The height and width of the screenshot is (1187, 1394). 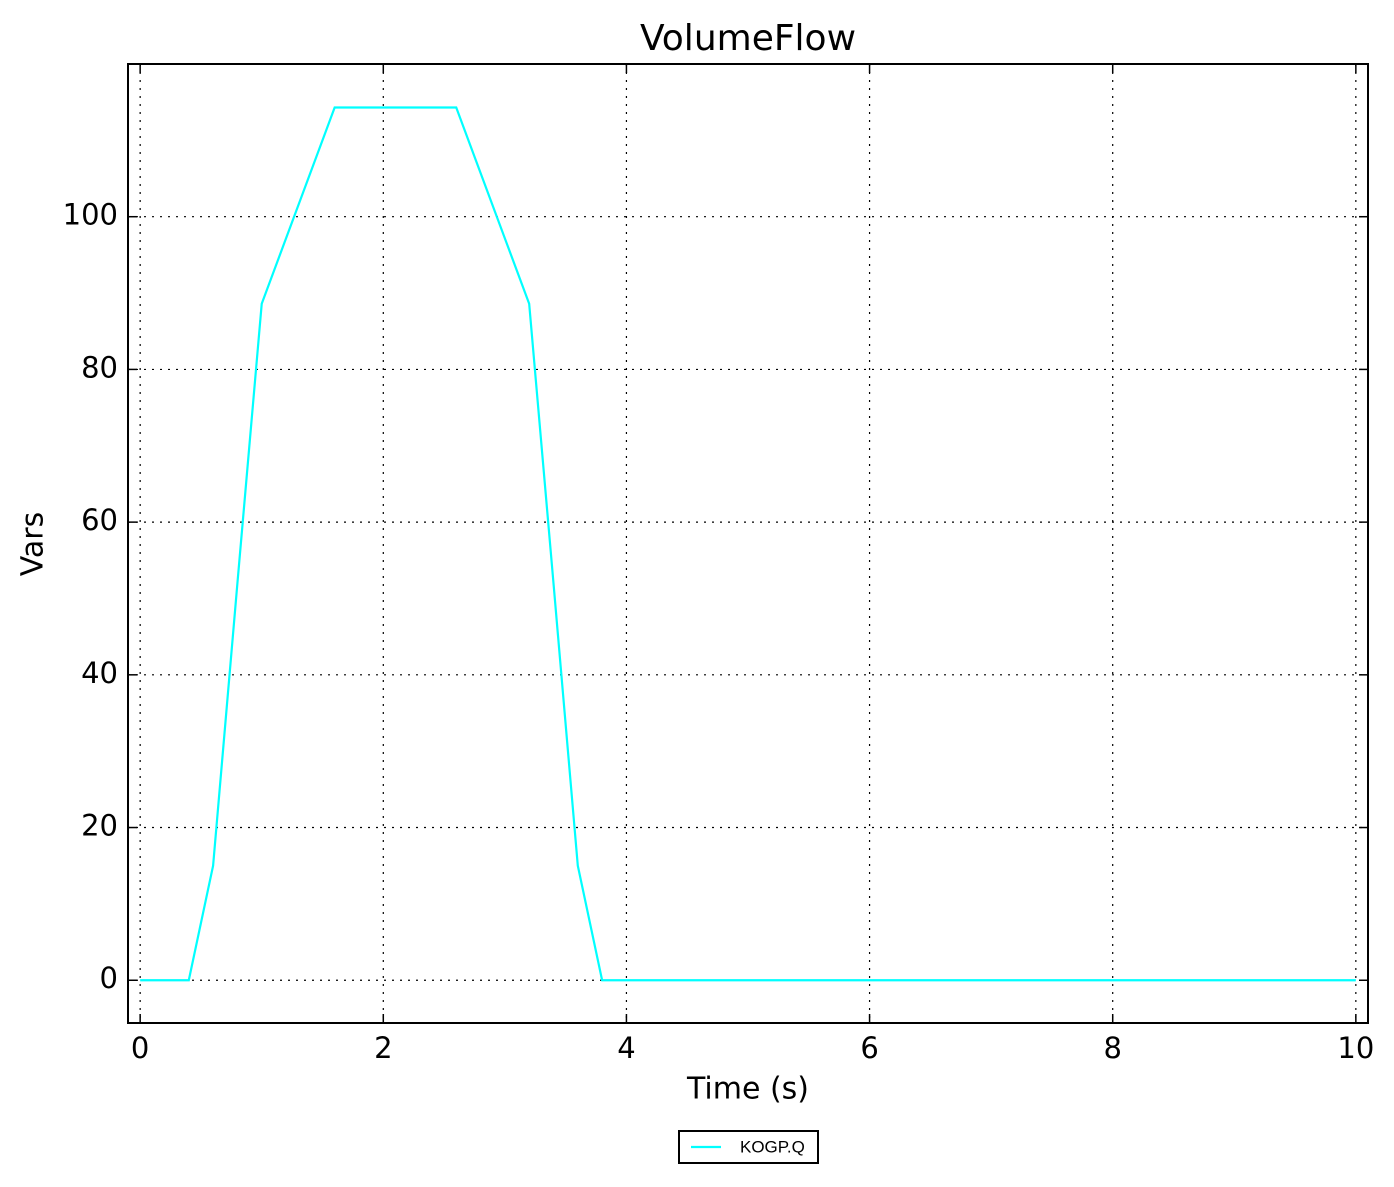 What do you see at coordinates (626, 1048) in the screenshot?
I see `x-tick-label: 4` at bounding box center [626, 1048].